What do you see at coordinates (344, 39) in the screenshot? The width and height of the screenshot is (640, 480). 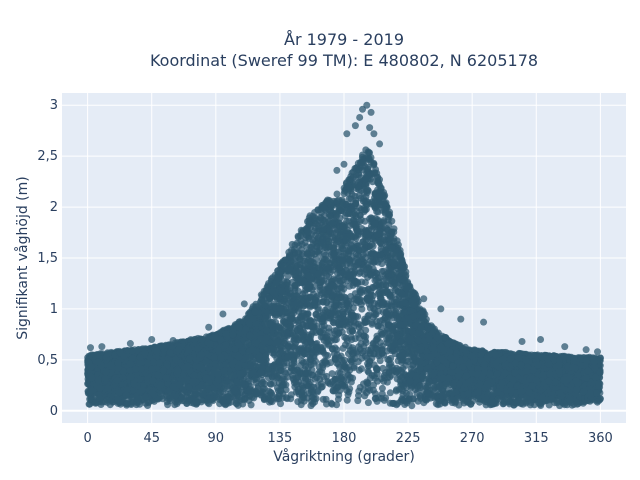 I see `chart-title-line-1: År 1979 - 2019` at bounding box center [344, 39].